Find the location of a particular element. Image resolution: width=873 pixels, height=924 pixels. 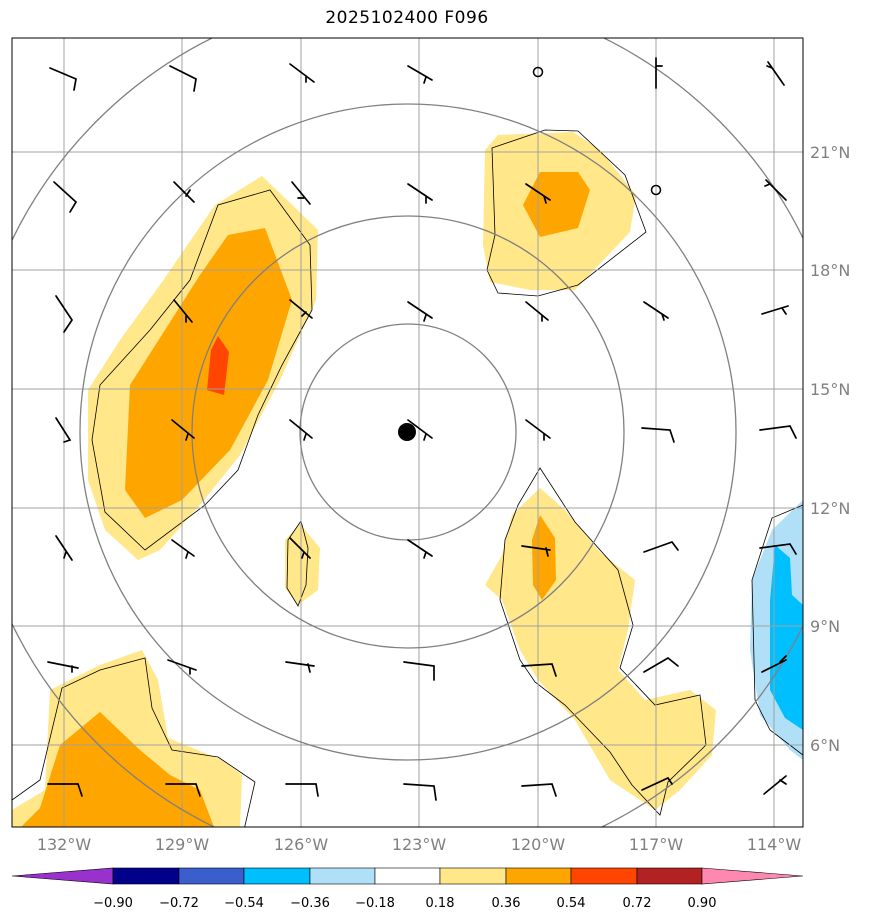

fill-band-nw-red is located at coordinates (218, 365).